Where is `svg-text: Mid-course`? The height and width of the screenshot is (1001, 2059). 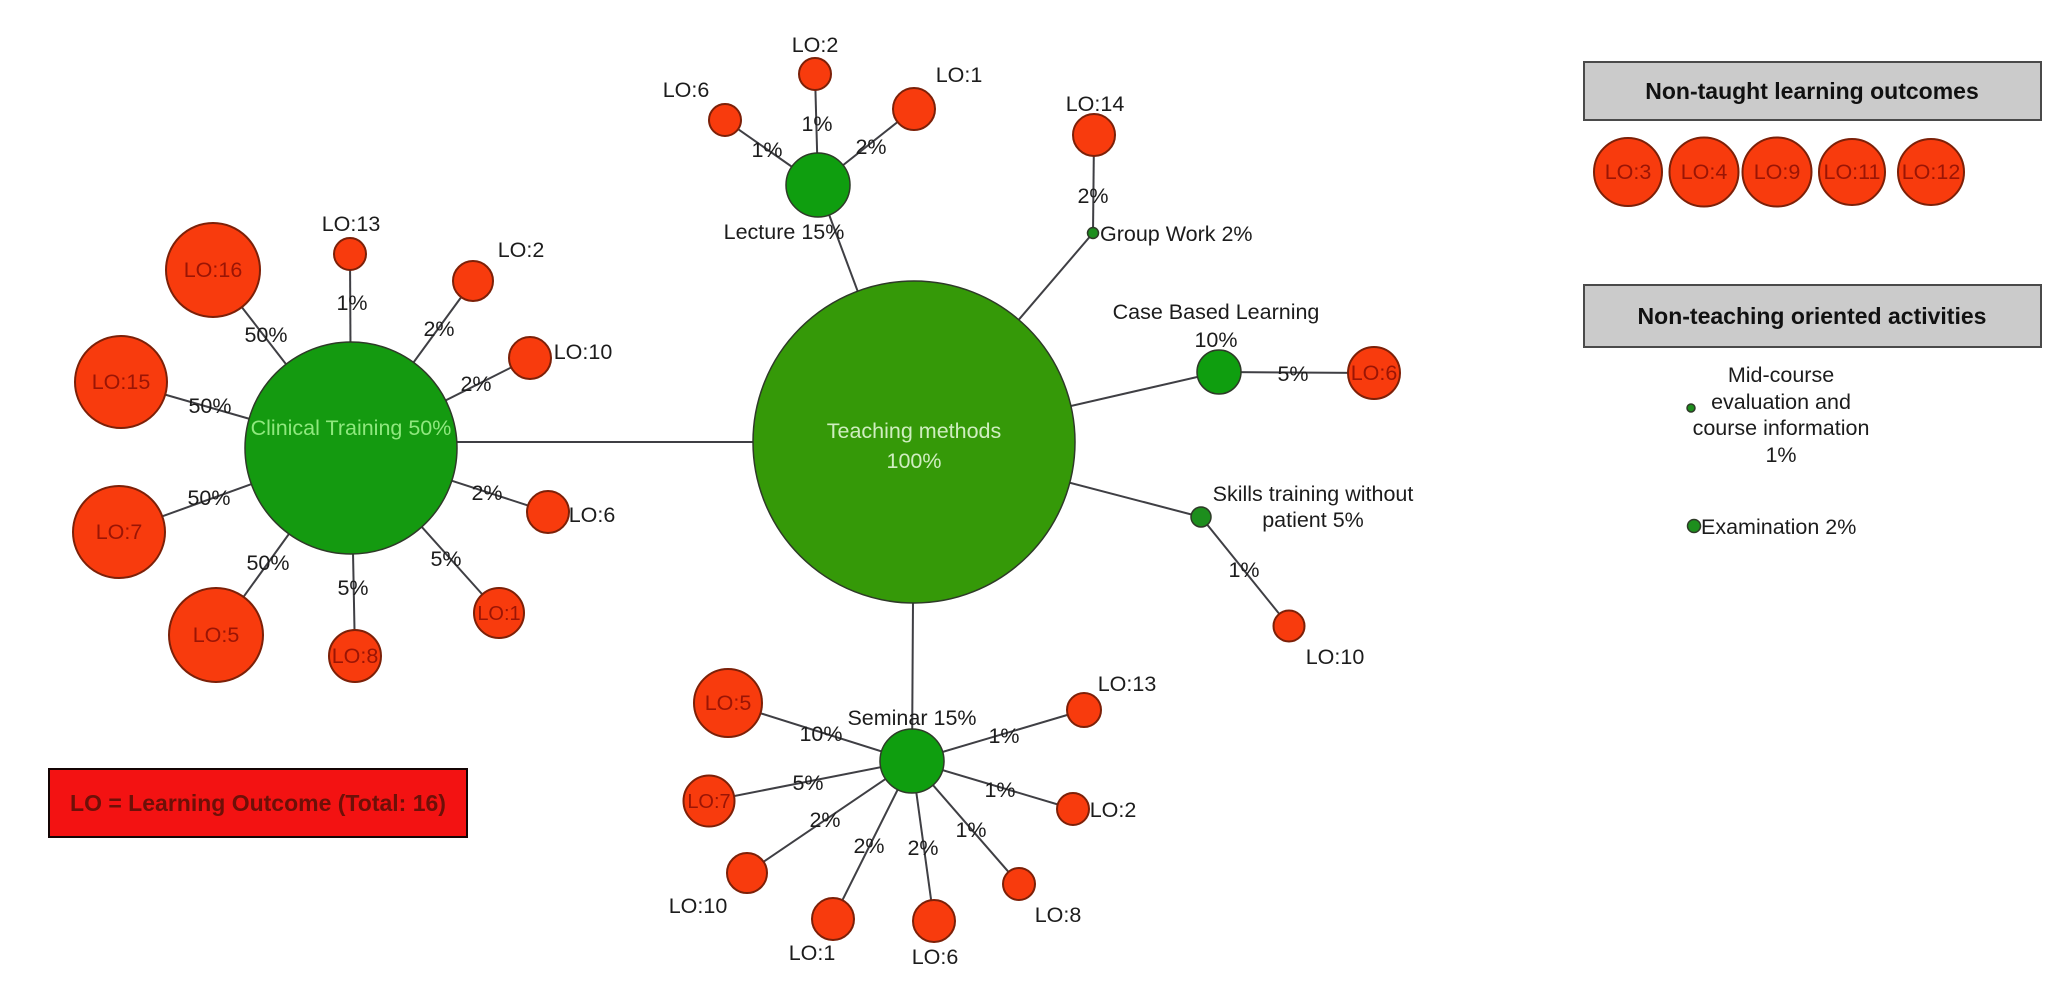
svg-text: Mid-course is located at coordinates (1781, 375).